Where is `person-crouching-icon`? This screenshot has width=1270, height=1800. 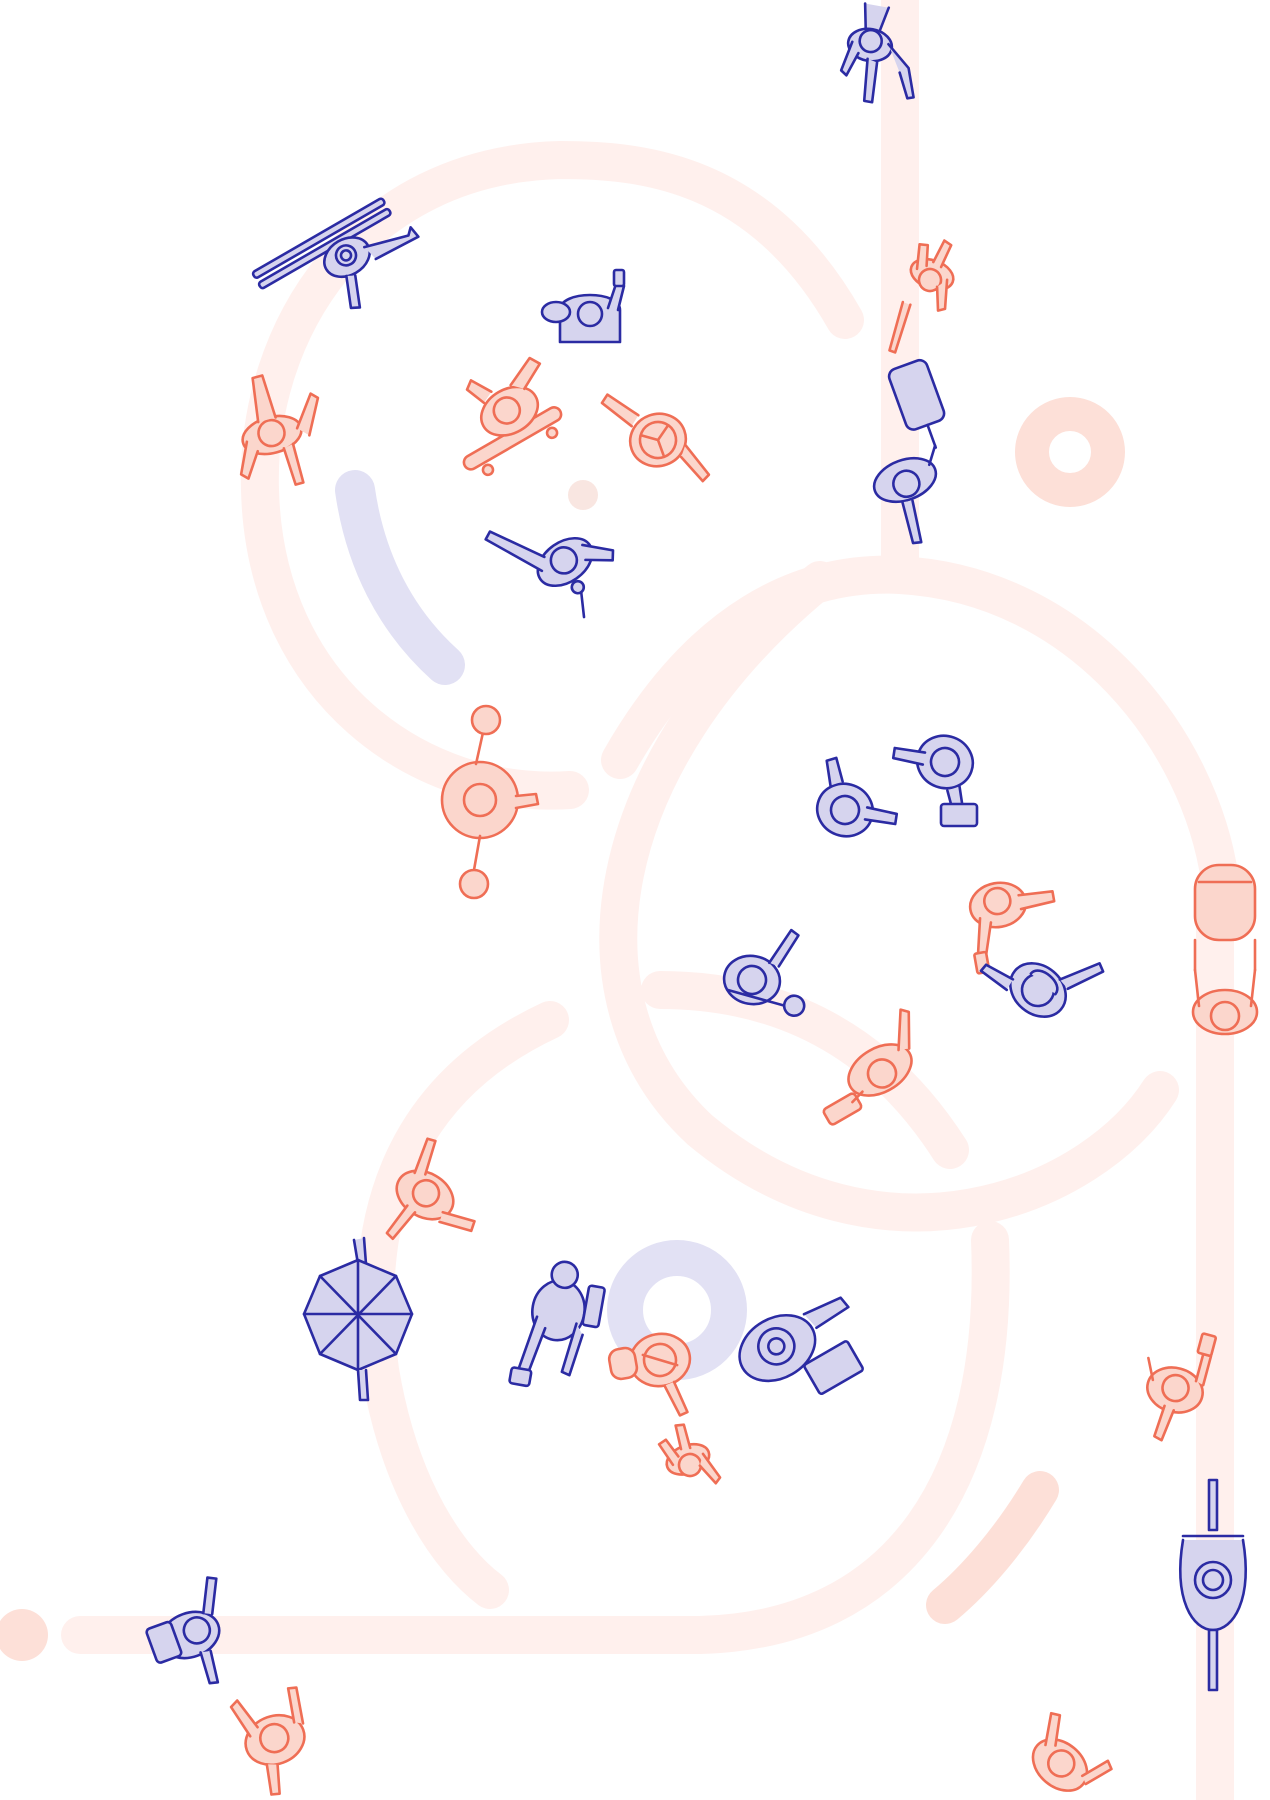
person-crouching-icon is located at coordinates (557, 1324).